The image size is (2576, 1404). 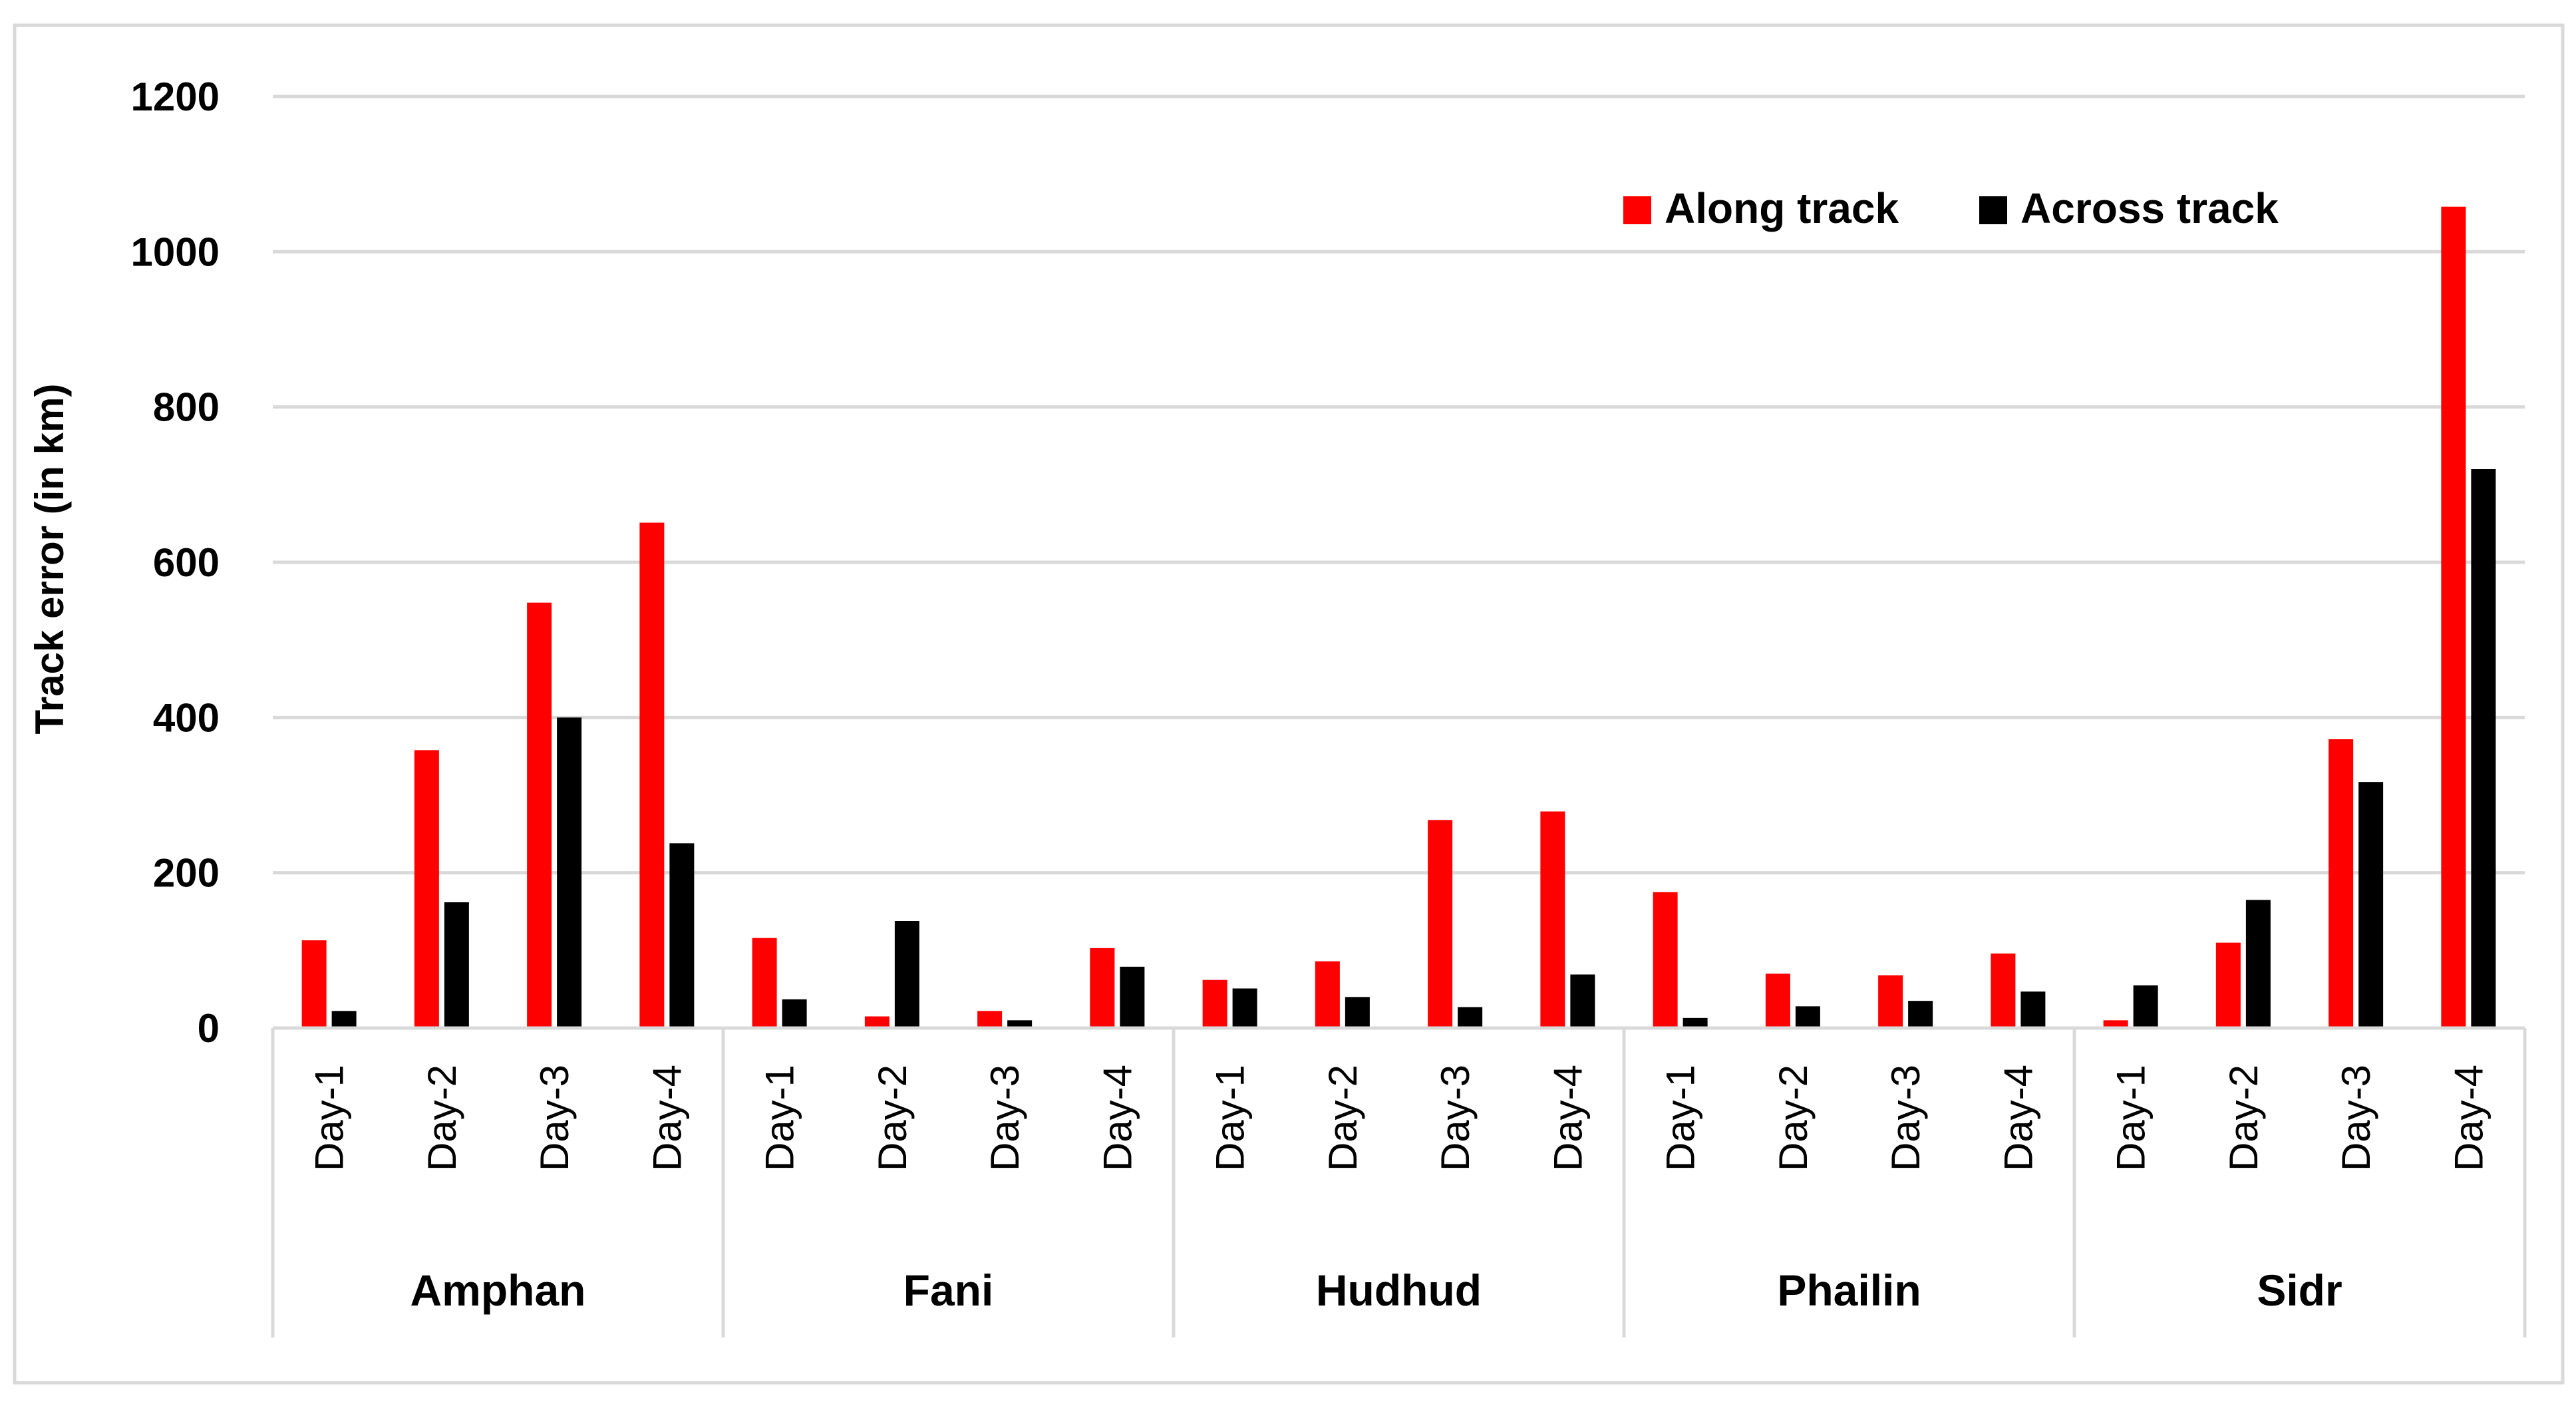 What do you see at coordinates (175, 252) in the screenshot?
I see `y-tick-label: 1000` at bounding box center [175, 252].